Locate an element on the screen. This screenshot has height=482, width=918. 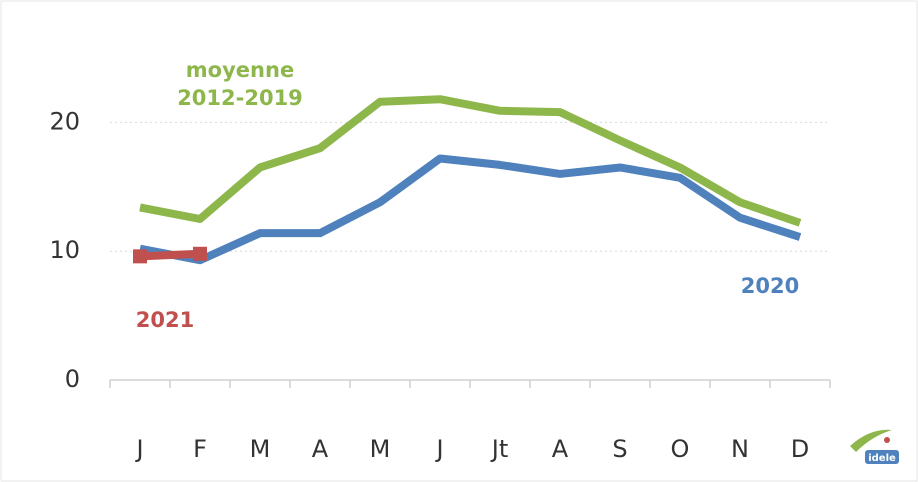
x-tick-label: N is located at coordinates (740, 449).